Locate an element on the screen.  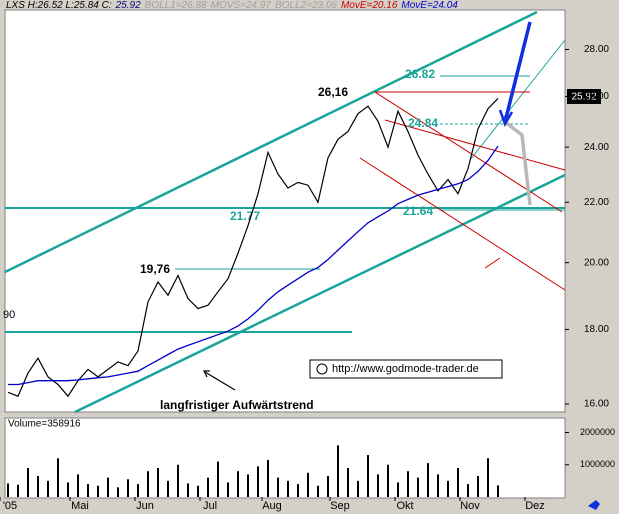
annotation: 26.82 is located at coordinates (420, 74).